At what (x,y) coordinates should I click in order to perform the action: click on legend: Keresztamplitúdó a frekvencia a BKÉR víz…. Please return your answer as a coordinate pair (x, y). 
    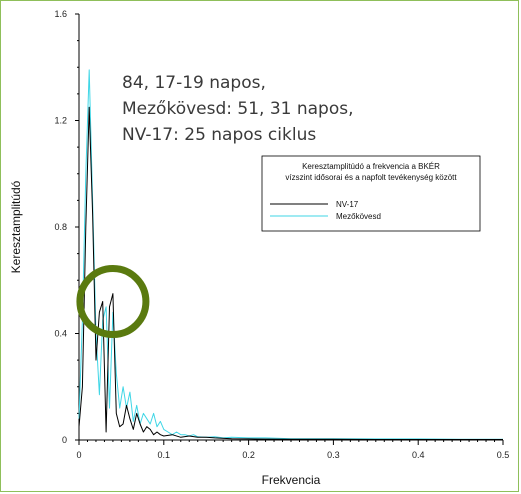
    Looking at the image, I should click on (371, 193).